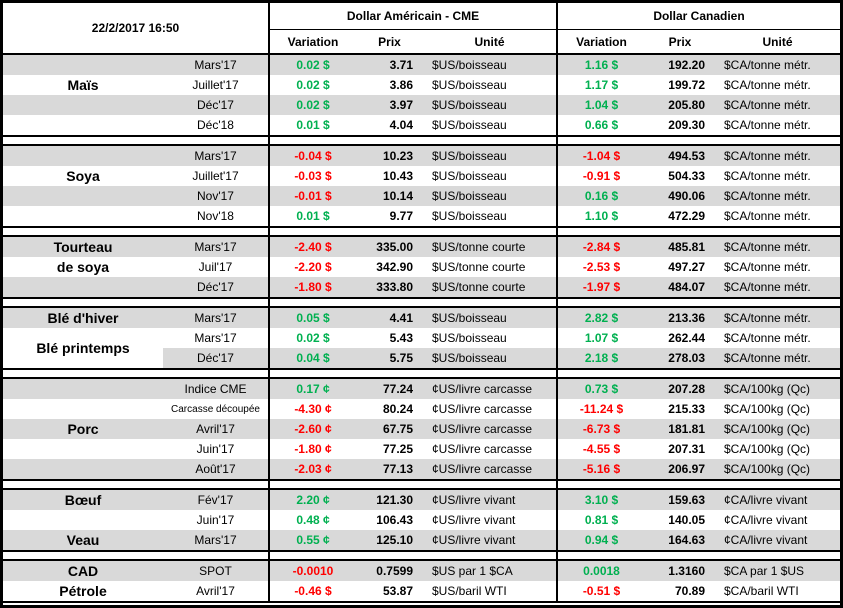 The image size is (843, 608). Describe the element at coordinates (600, 318) in the screenshot. I see `variation-ca-value: 2.82 $` at that location.